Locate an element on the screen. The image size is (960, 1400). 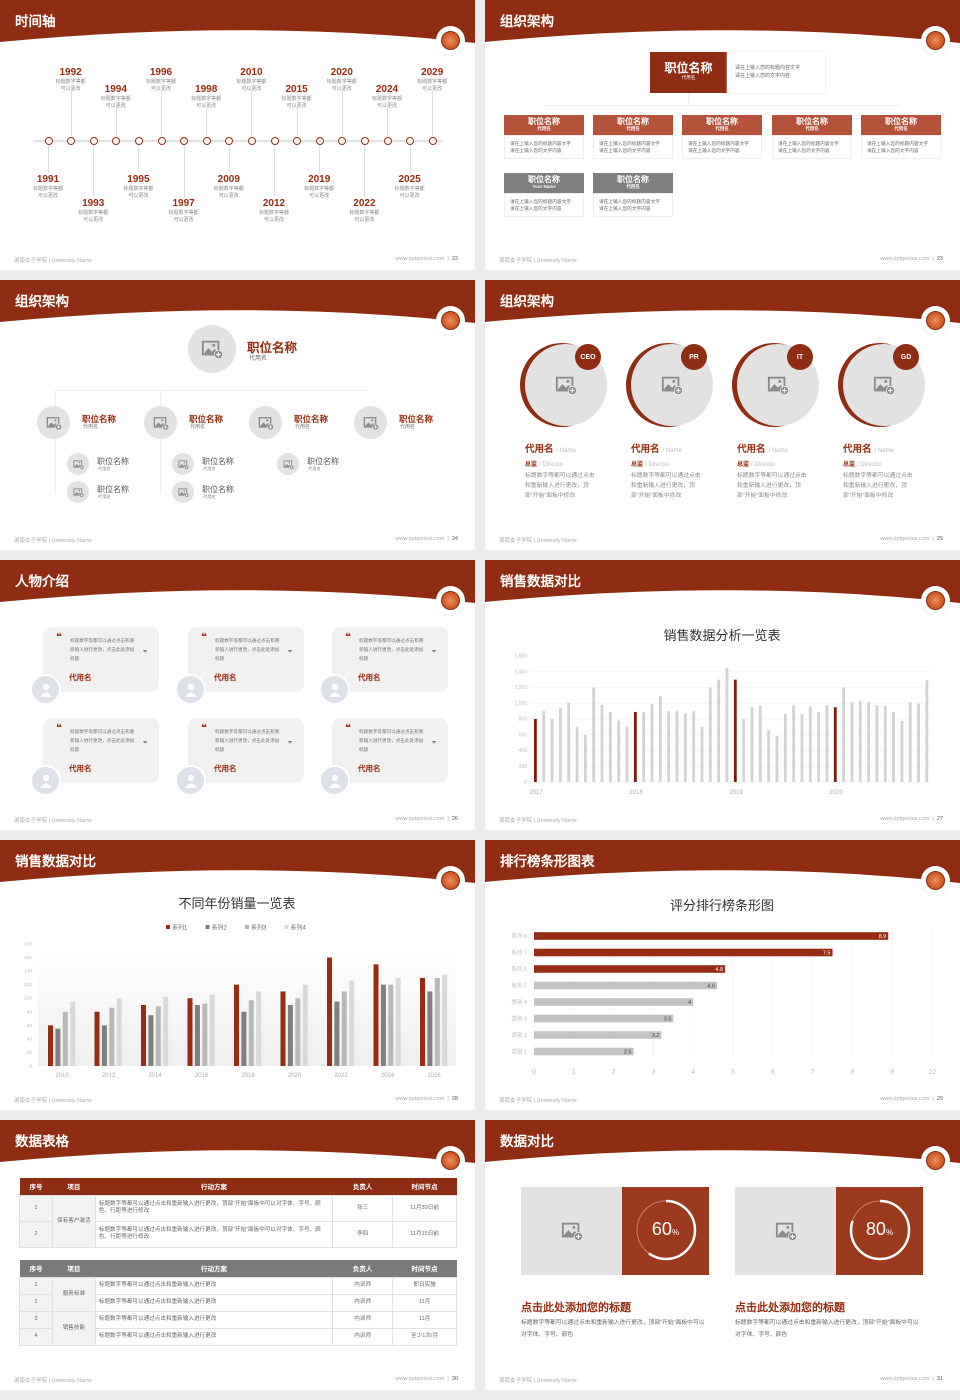
quote-close-icon: ❞ is located at coordinates (145, 744).